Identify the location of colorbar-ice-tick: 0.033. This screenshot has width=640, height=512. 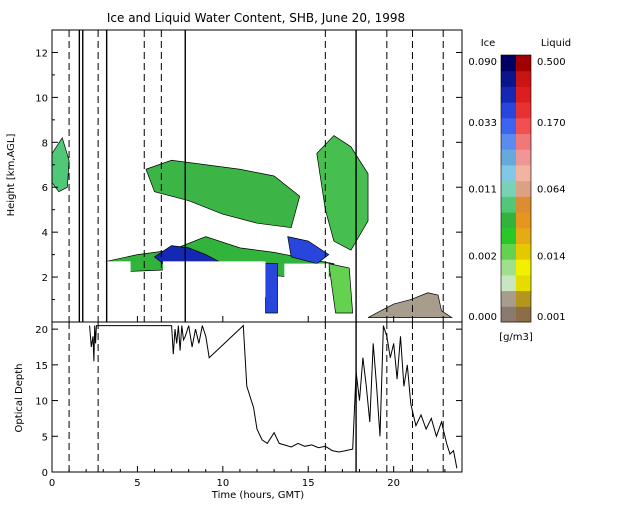
(482, 123).